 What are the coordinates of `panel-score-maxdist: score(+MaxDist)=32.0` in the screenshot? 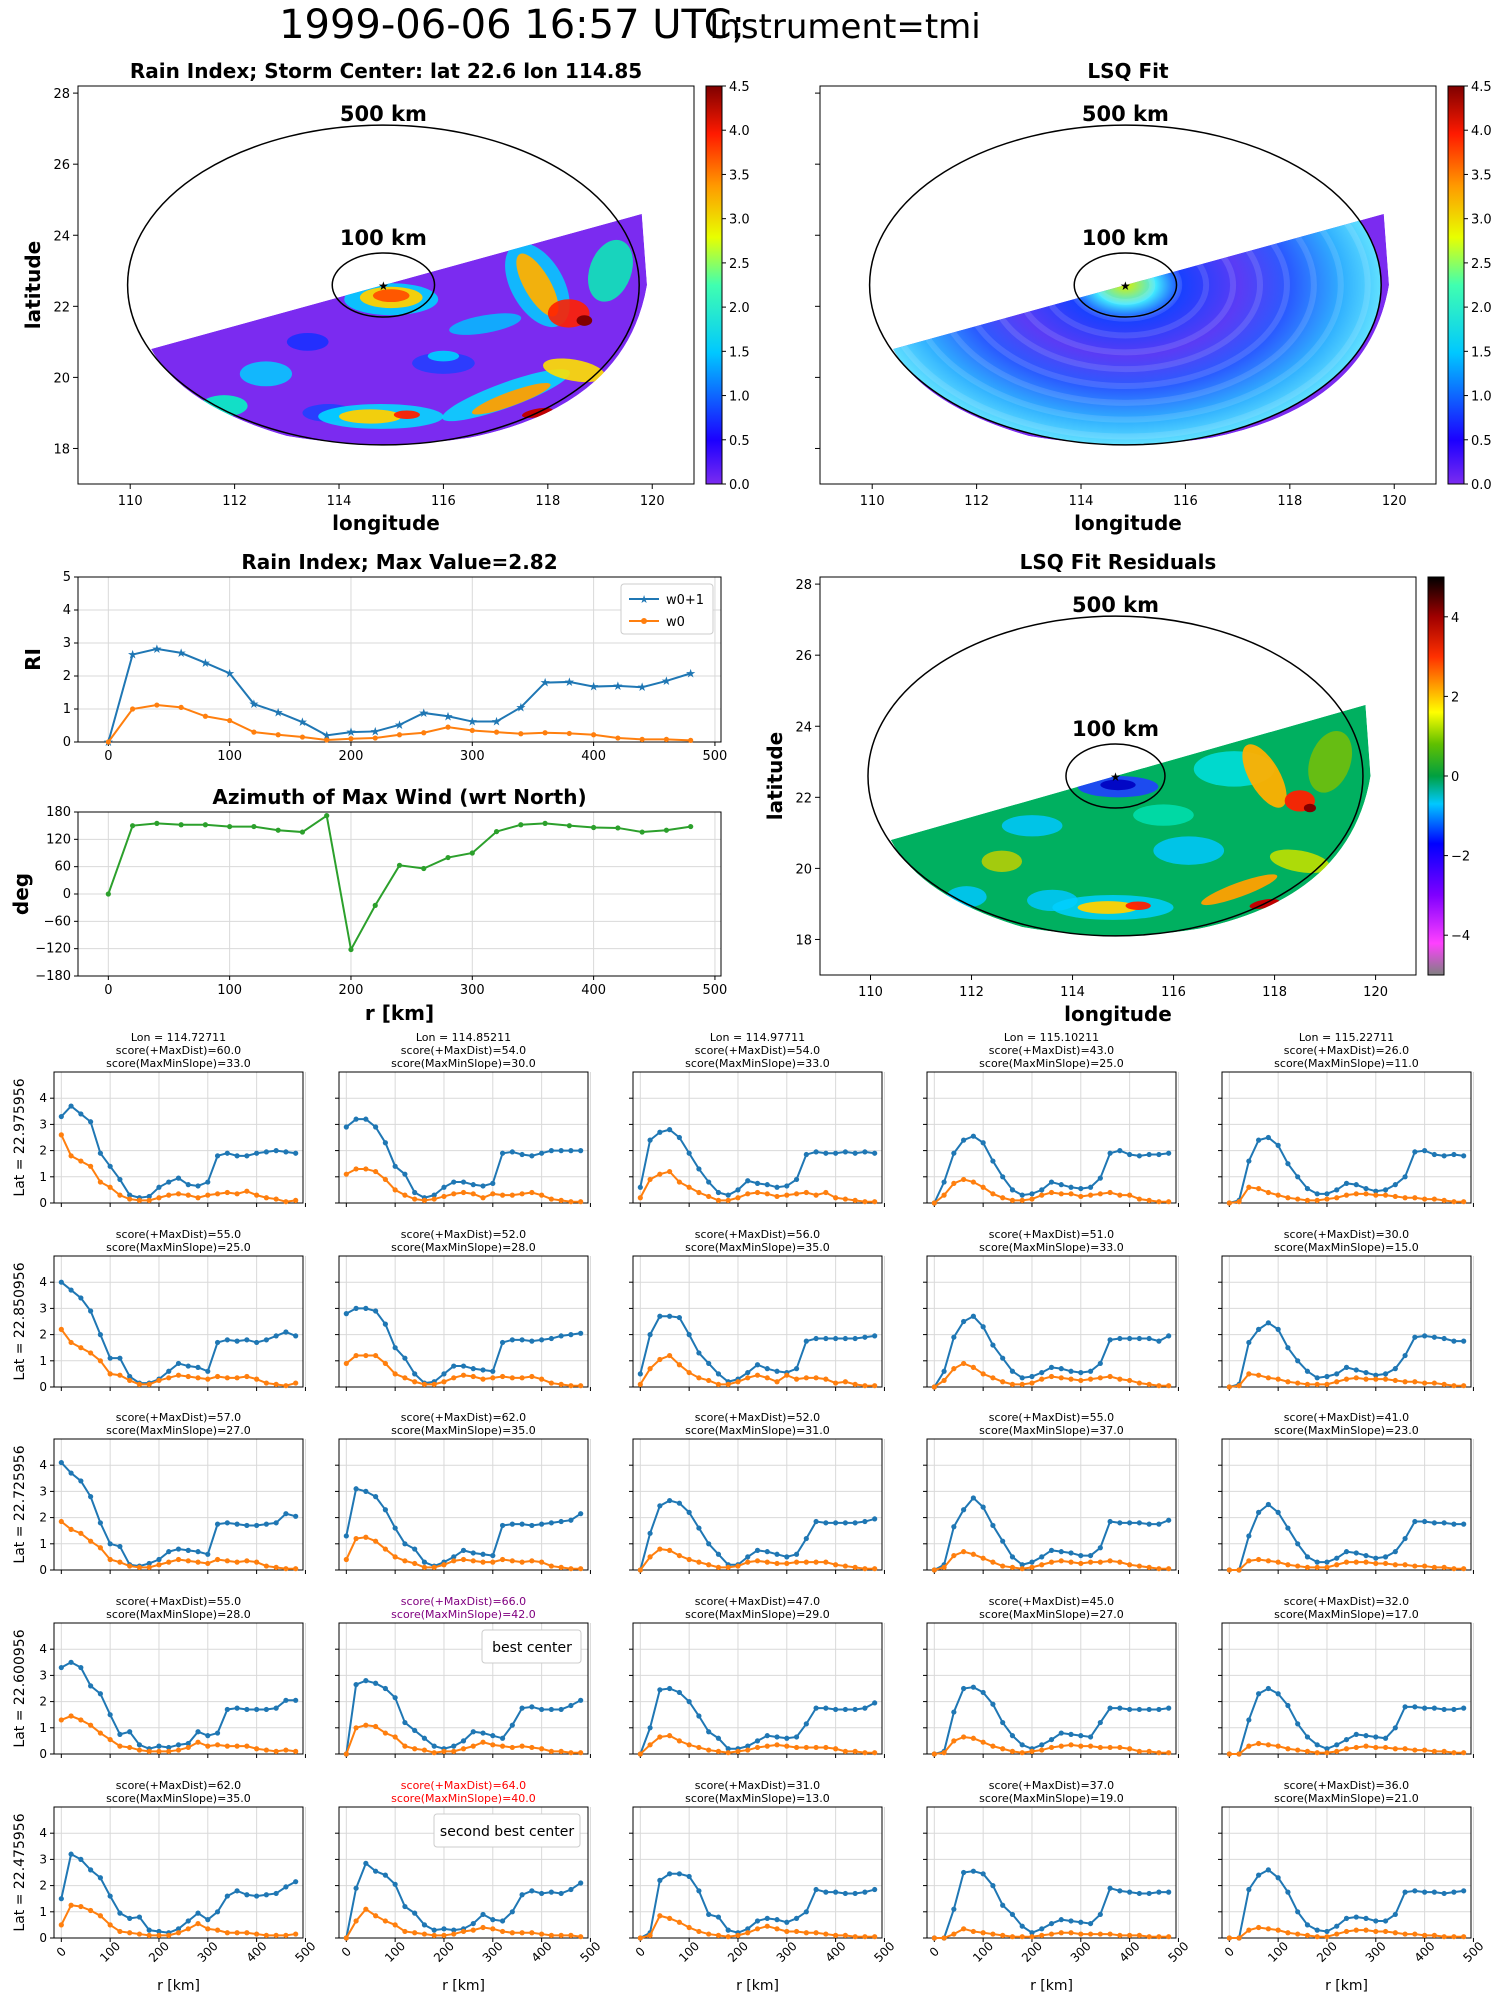 It's located at (1346, 1601).